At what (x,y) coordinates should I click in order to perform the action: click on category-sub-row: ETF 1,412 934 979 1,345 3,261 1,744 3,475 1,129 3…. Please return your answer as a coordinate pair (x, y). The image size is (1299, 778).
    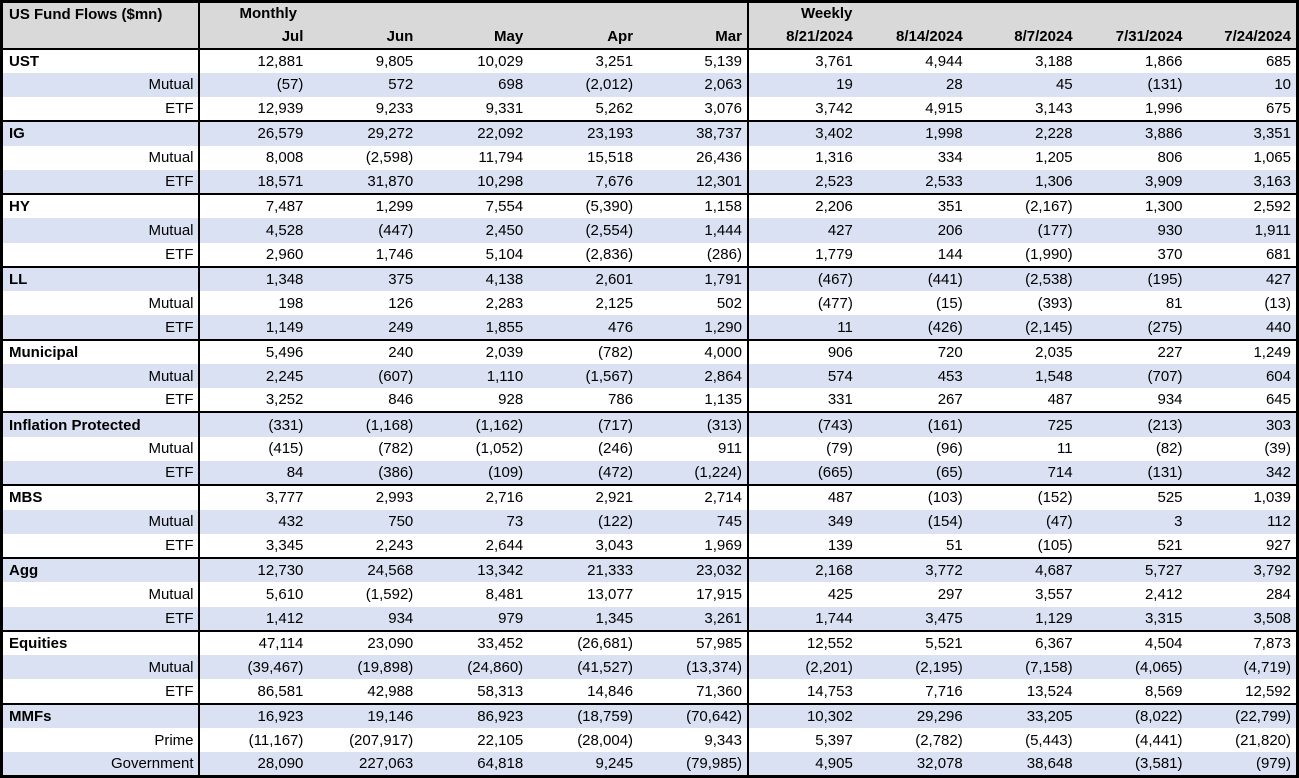
    Looking at the image, I should click on (649, 619).